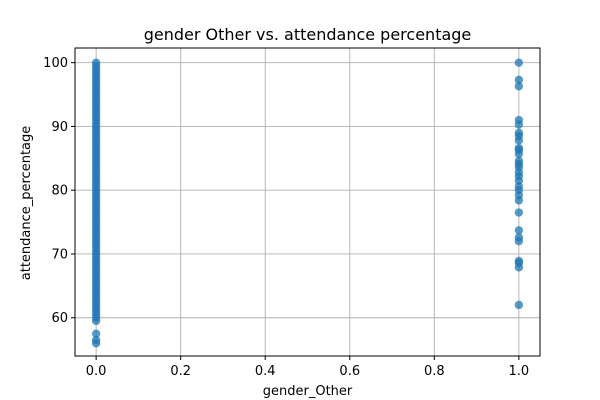  I want to click on x-tick-label: 0.4, so click(265, 371).